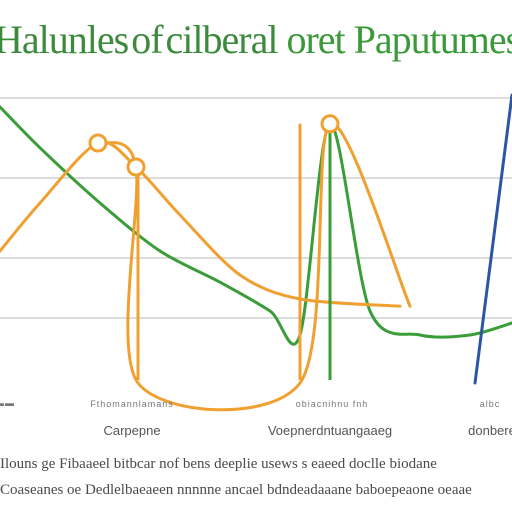 The height and width of the screenshot is (512, 512). What do you see at coordinates (315, 41) in the screenshot?
I see `title-word: oret` at bounding box center [315, 41].